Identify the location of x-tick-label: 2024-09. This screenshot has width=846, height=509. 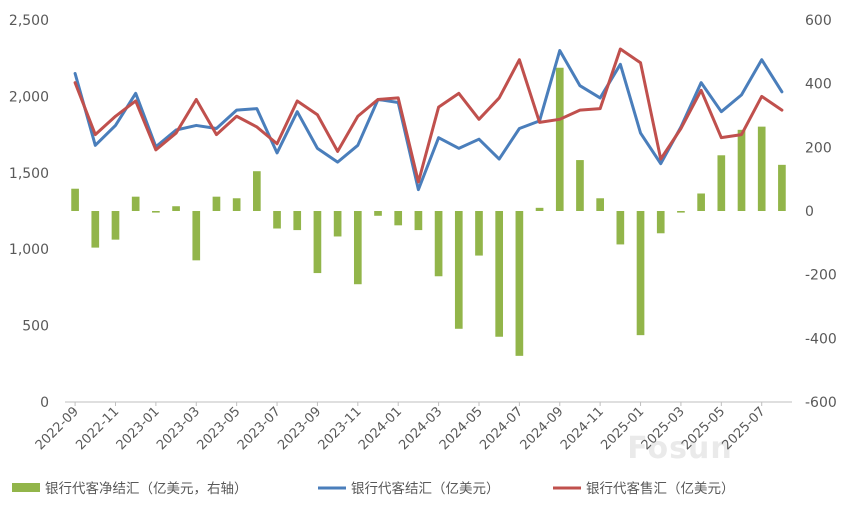
(542, 428).